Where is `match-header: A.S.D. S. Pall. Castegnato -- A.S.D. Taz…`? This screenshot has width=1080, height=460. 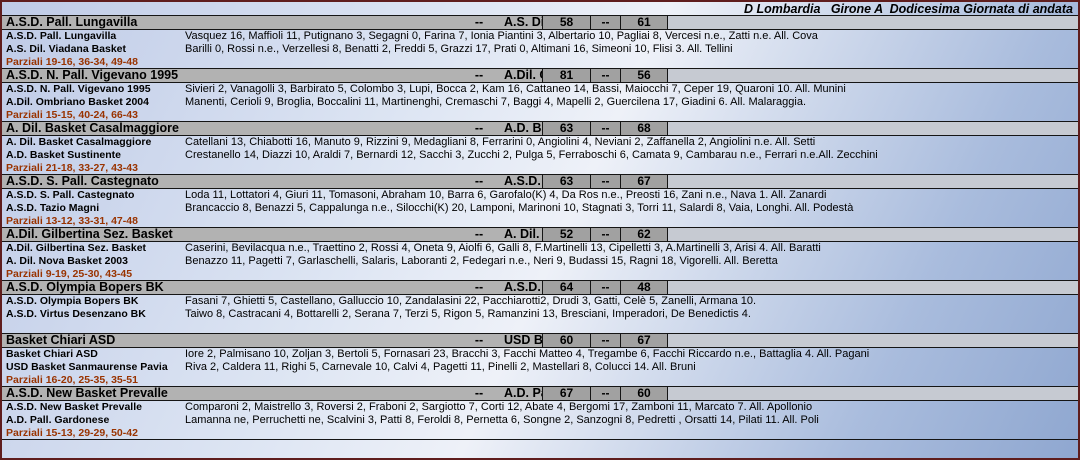 match-header: A.S.D. S. Pall. Castegnato -- A.S.D. Taz… is located at coordinates (540, 182).